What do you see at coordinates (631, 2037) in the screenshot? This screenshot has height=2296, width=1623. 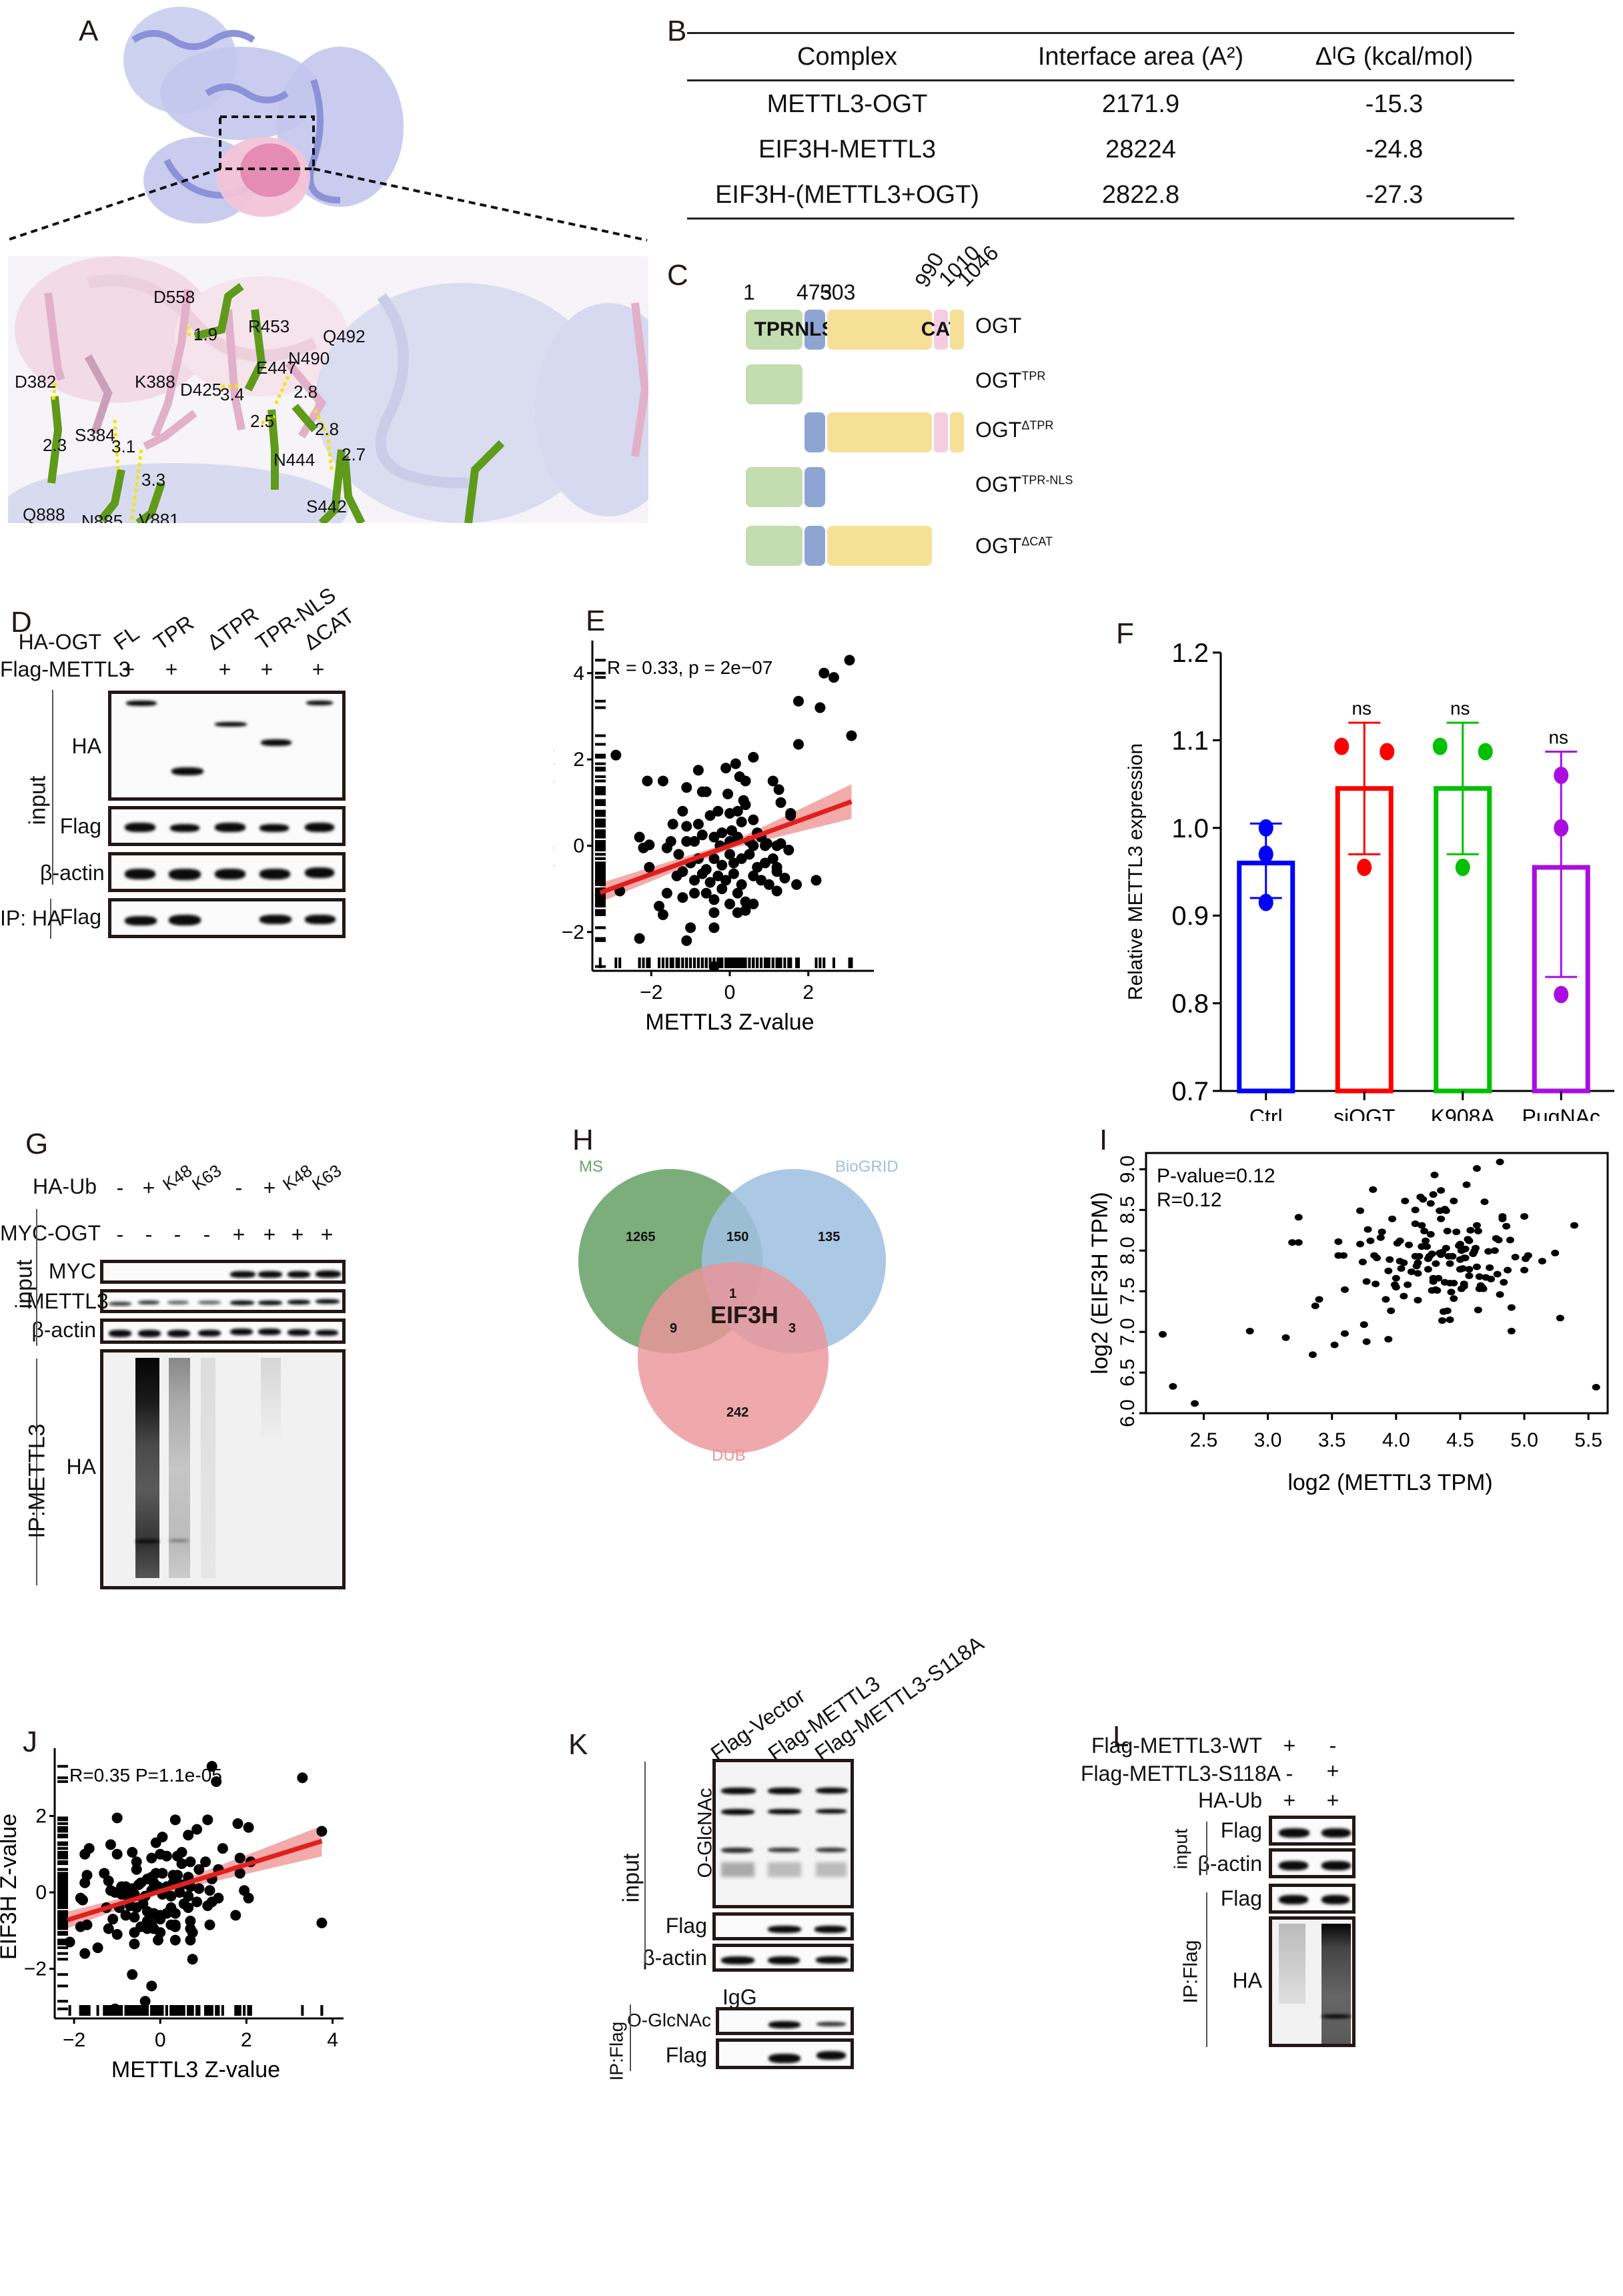 I see `ip-bracket` at bounding box center [631, 2037].